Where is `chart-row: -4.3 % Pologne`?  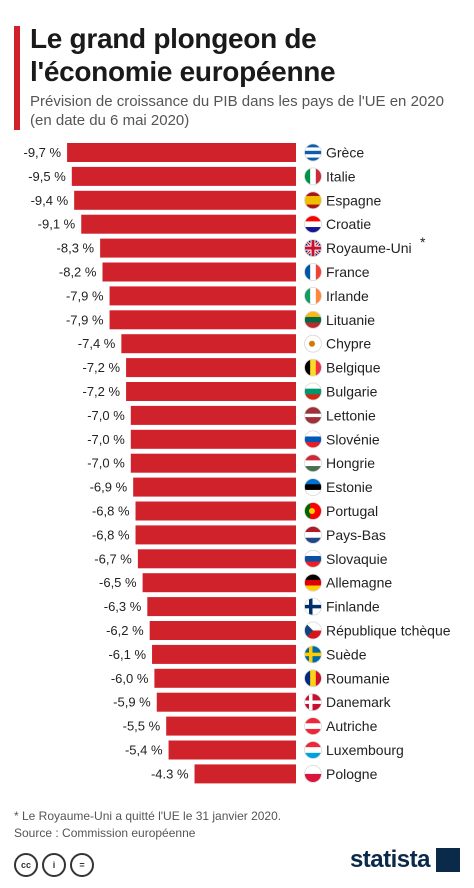
chart-row: -4.3 % Pologne is located at coordinates (264, 774).